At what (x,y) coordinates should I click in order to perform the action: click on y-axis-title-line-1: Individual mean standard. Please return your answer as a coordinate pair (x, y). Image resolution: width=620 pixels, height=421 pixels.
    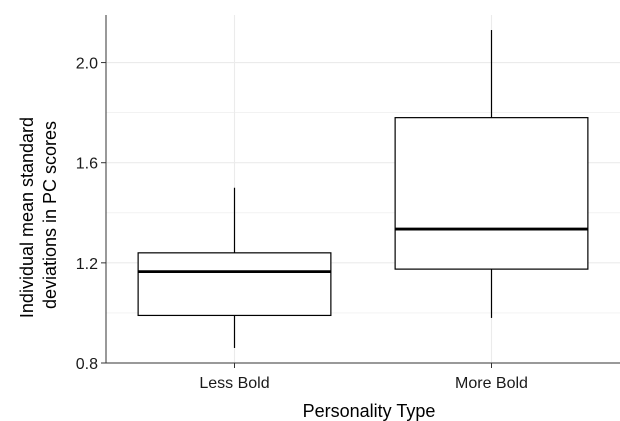
    Looking at the image, I should click on (27, 217).